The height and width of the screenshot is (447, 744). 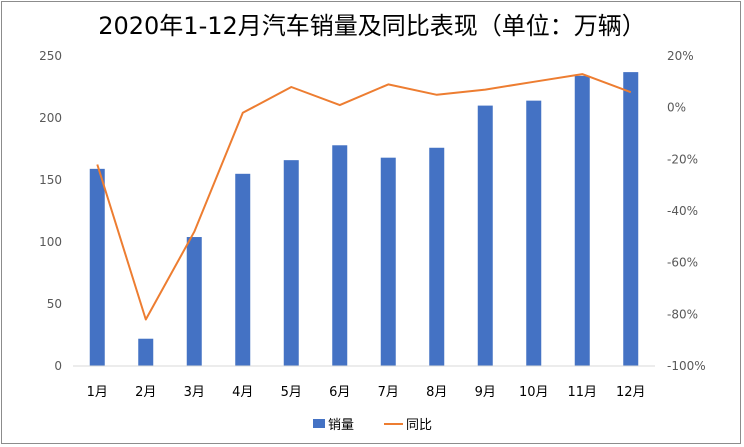 What do you see at coordinates (145, 392) in the screenshot?
I see `x-tick-label: 2月` at bounding box center [145, 392].